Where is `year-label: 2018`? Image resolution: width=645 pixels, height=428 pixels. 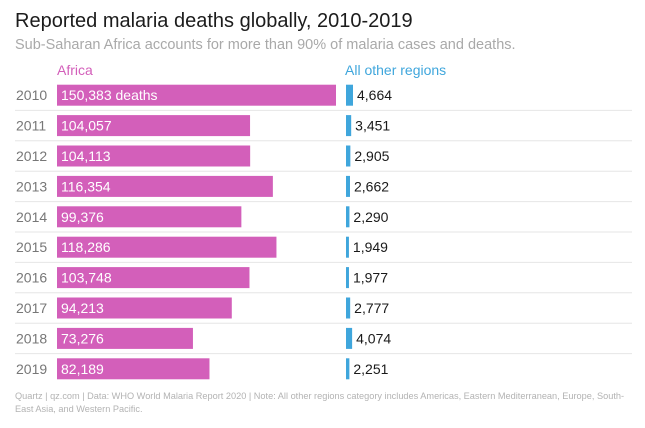
year-label: 2018 is located at coordinates (31, 338).